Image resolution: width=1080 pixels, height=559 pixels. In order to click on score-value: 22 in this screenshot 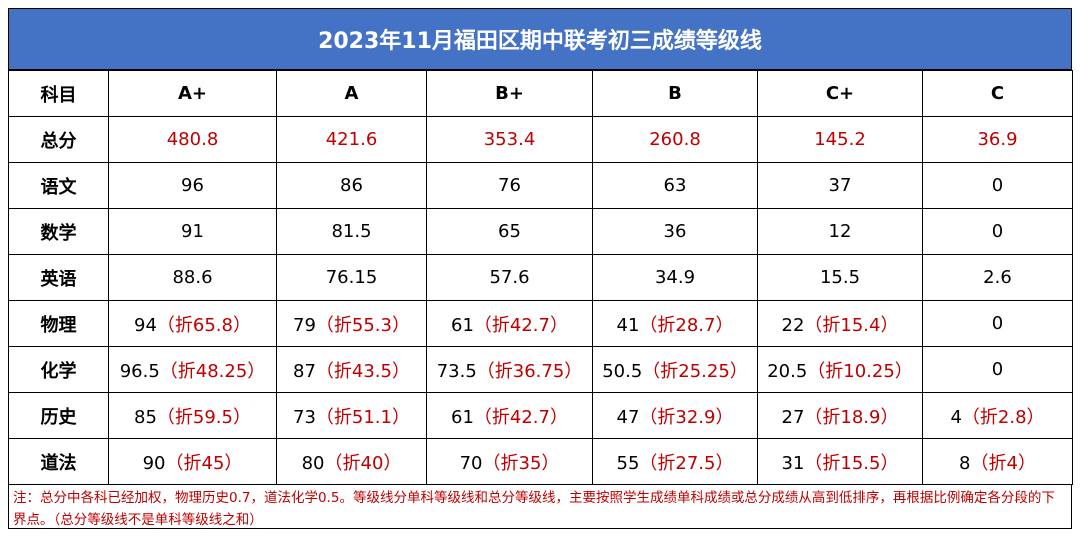, I will do `click(793, 325)`.